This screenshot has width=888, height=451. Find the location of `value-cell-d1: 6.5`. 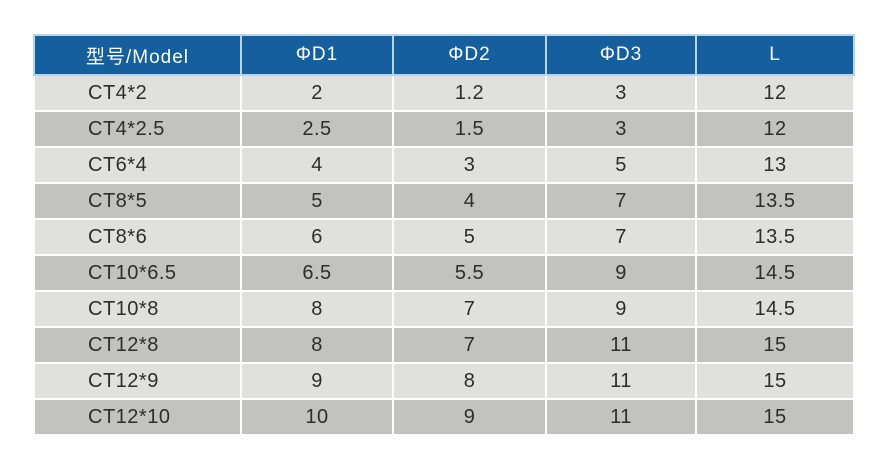

value-cell-d1: 6.5 is located at coordinates (317, 273).